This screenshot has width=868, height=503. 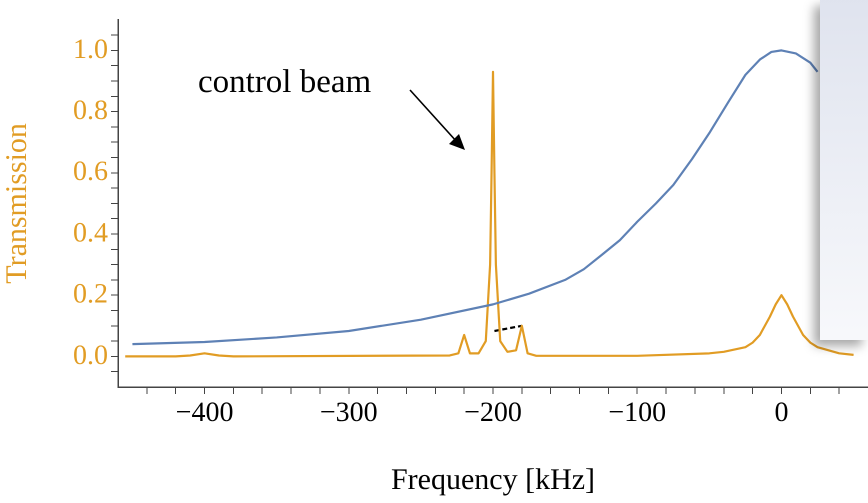 I want to click on y-tick-label: 0.6, so click(x=90, y=172).